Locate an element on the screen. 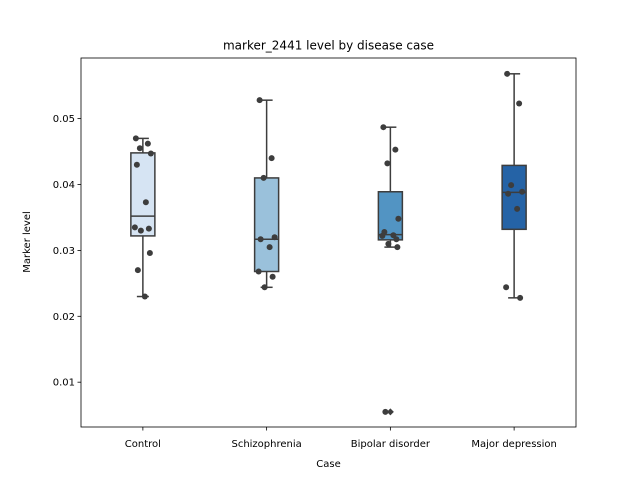  y-tick-label: 0.04 is located at coordinates (64, 185).